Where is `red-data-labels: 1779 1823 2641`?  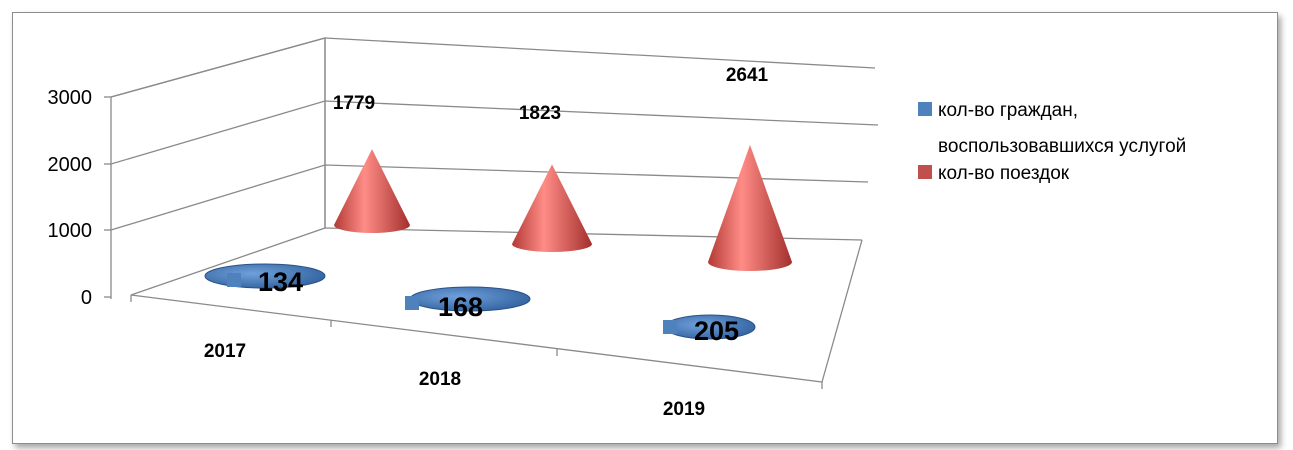
red-data-labels: 1779 1823 2641 is located at coordinates (551, 94).